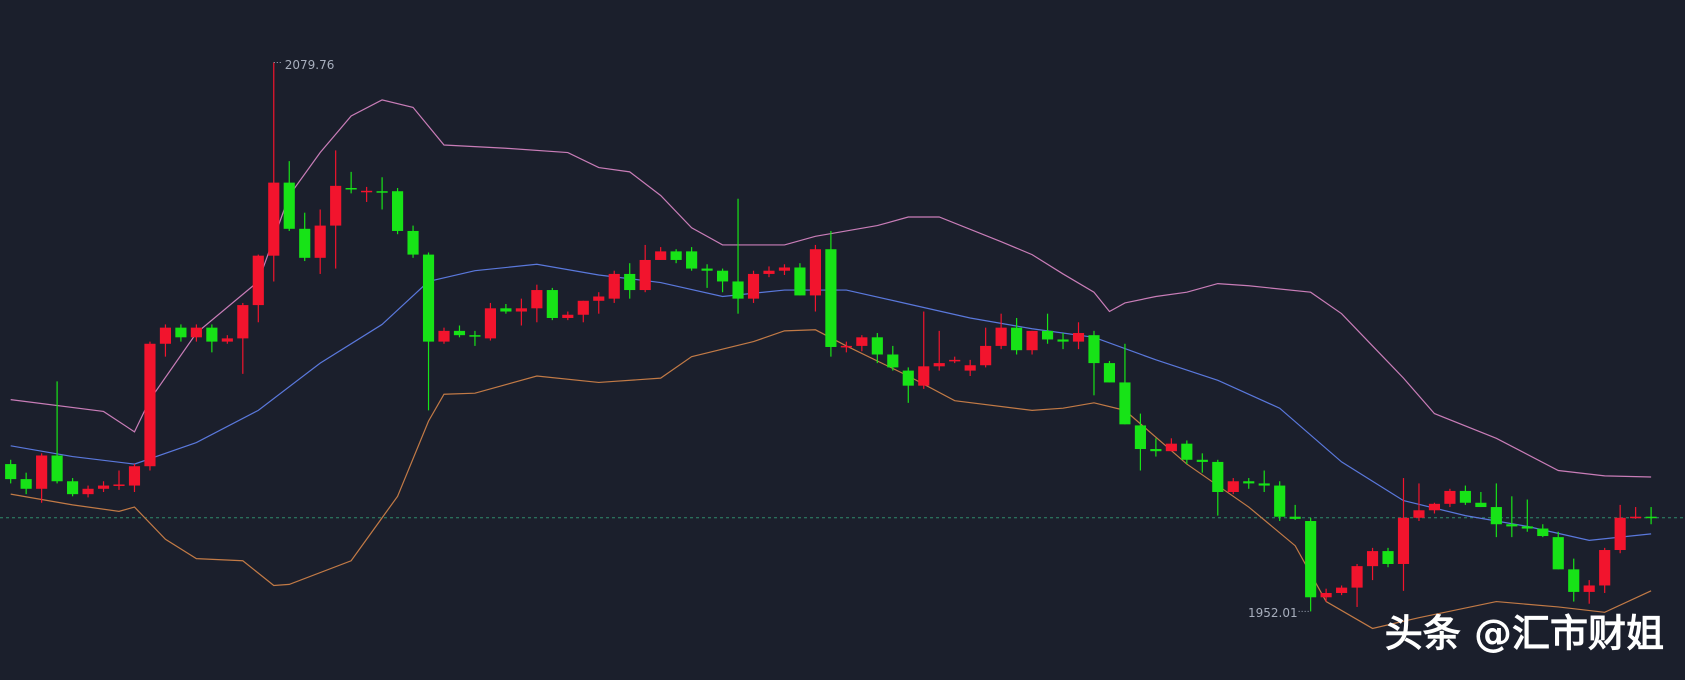 The width and height of the screenshot is (1685, 680). I want to click on high-label: 2079.76, so click(310, 65).